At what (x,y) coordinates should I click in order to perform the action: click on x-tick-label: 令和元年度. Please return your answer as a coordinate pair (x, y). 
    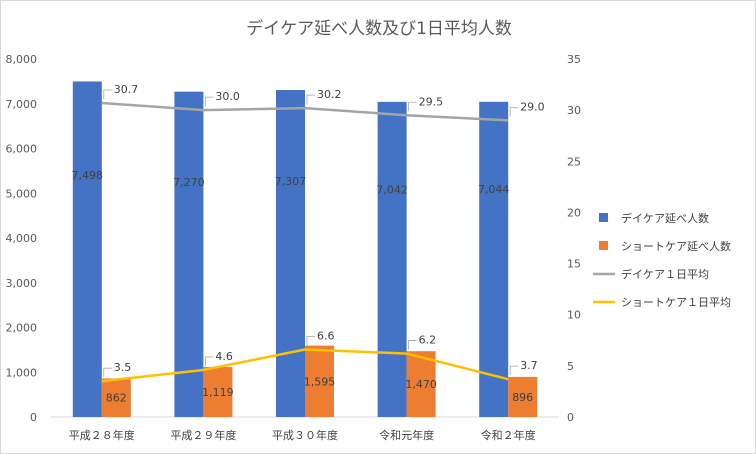
    Looking at the image, I should click on (406, 435).